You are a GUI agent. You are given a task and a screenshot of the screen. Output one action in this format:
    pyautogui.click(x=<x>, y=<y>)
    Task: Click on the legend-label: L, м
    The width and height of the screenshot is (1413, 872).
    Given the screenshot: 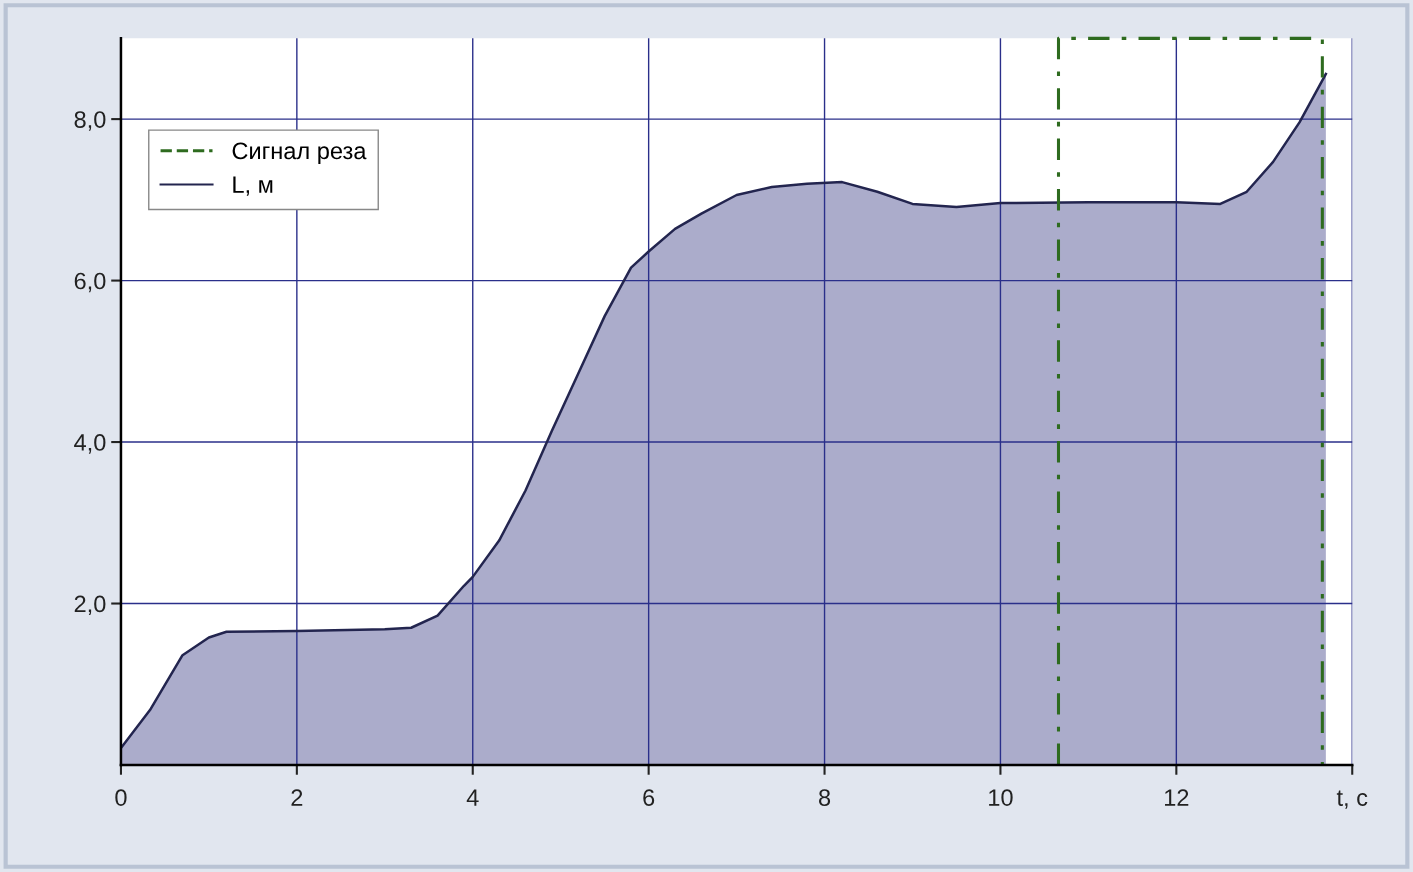 What is the action you would take?
    pyautogui.click(x=253, y=186)
    